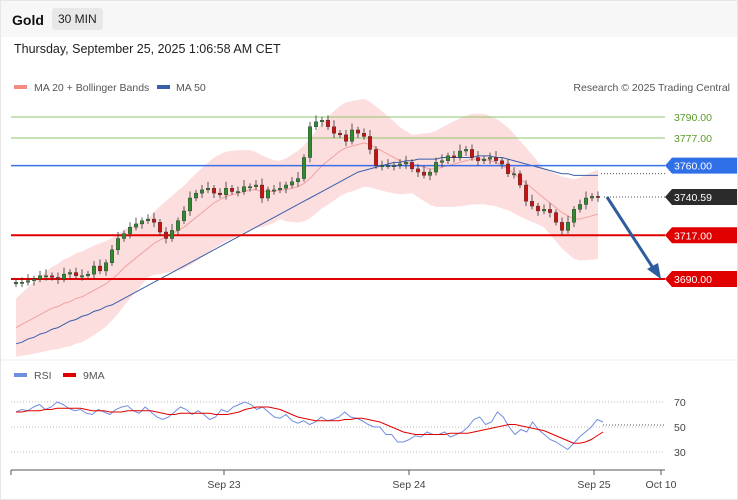 The image size is (738, 500). What do you see at coordinates (693, 280) in the screenshot?
I see `level-label-3690.00: 3690.00` at bounding box center [693, 280].